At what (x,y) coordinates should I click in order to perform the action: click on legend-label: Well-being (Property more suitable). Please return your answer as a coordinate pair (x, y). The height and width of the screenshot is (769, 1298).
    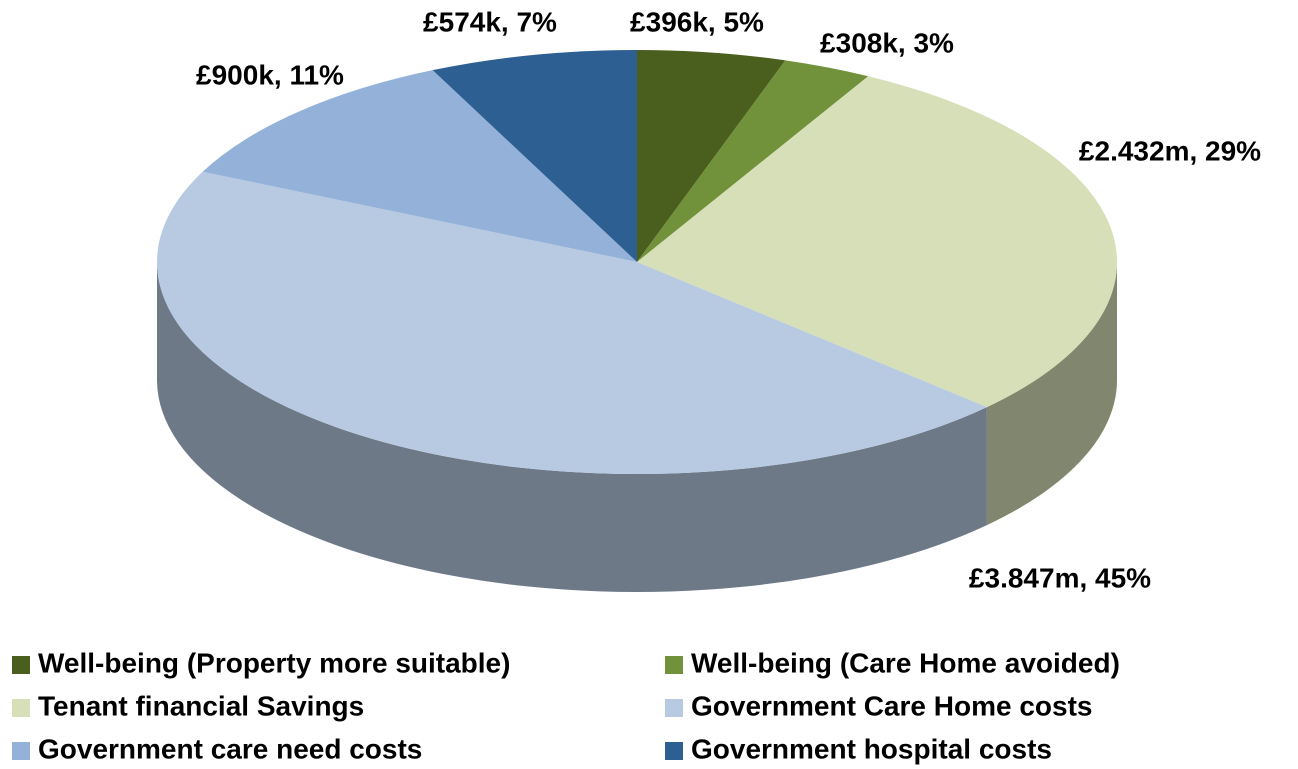
    Looking at the image, I should click on (274, 662).